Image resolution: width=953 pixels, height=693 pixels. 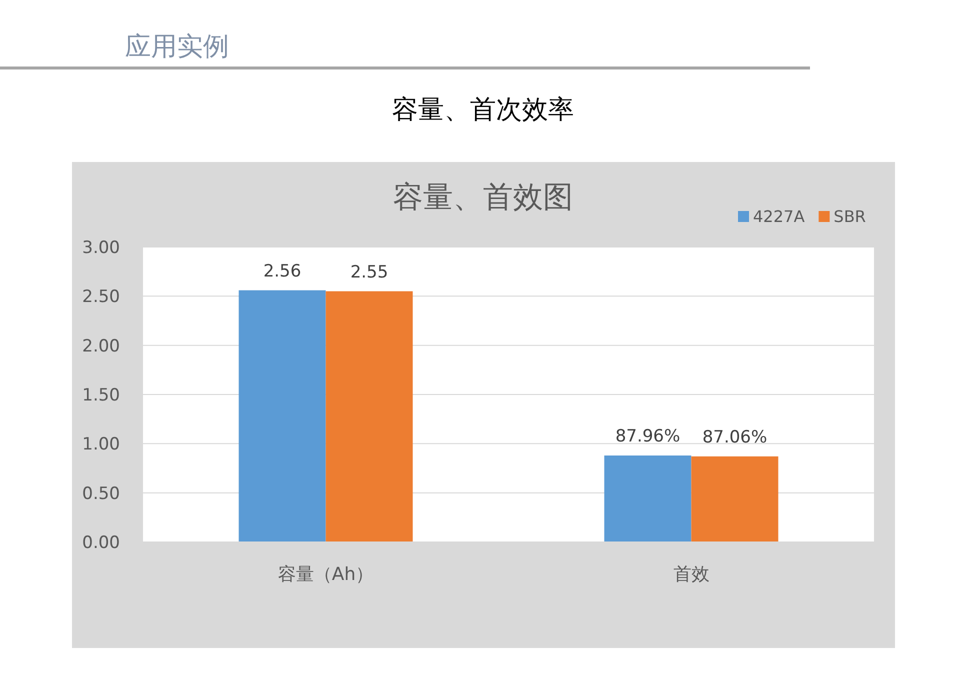 What do you see at coordinates (483, 197) in the screenshot?
I see `chart-title: 容量、首效图` at bounding box center [483, 197].